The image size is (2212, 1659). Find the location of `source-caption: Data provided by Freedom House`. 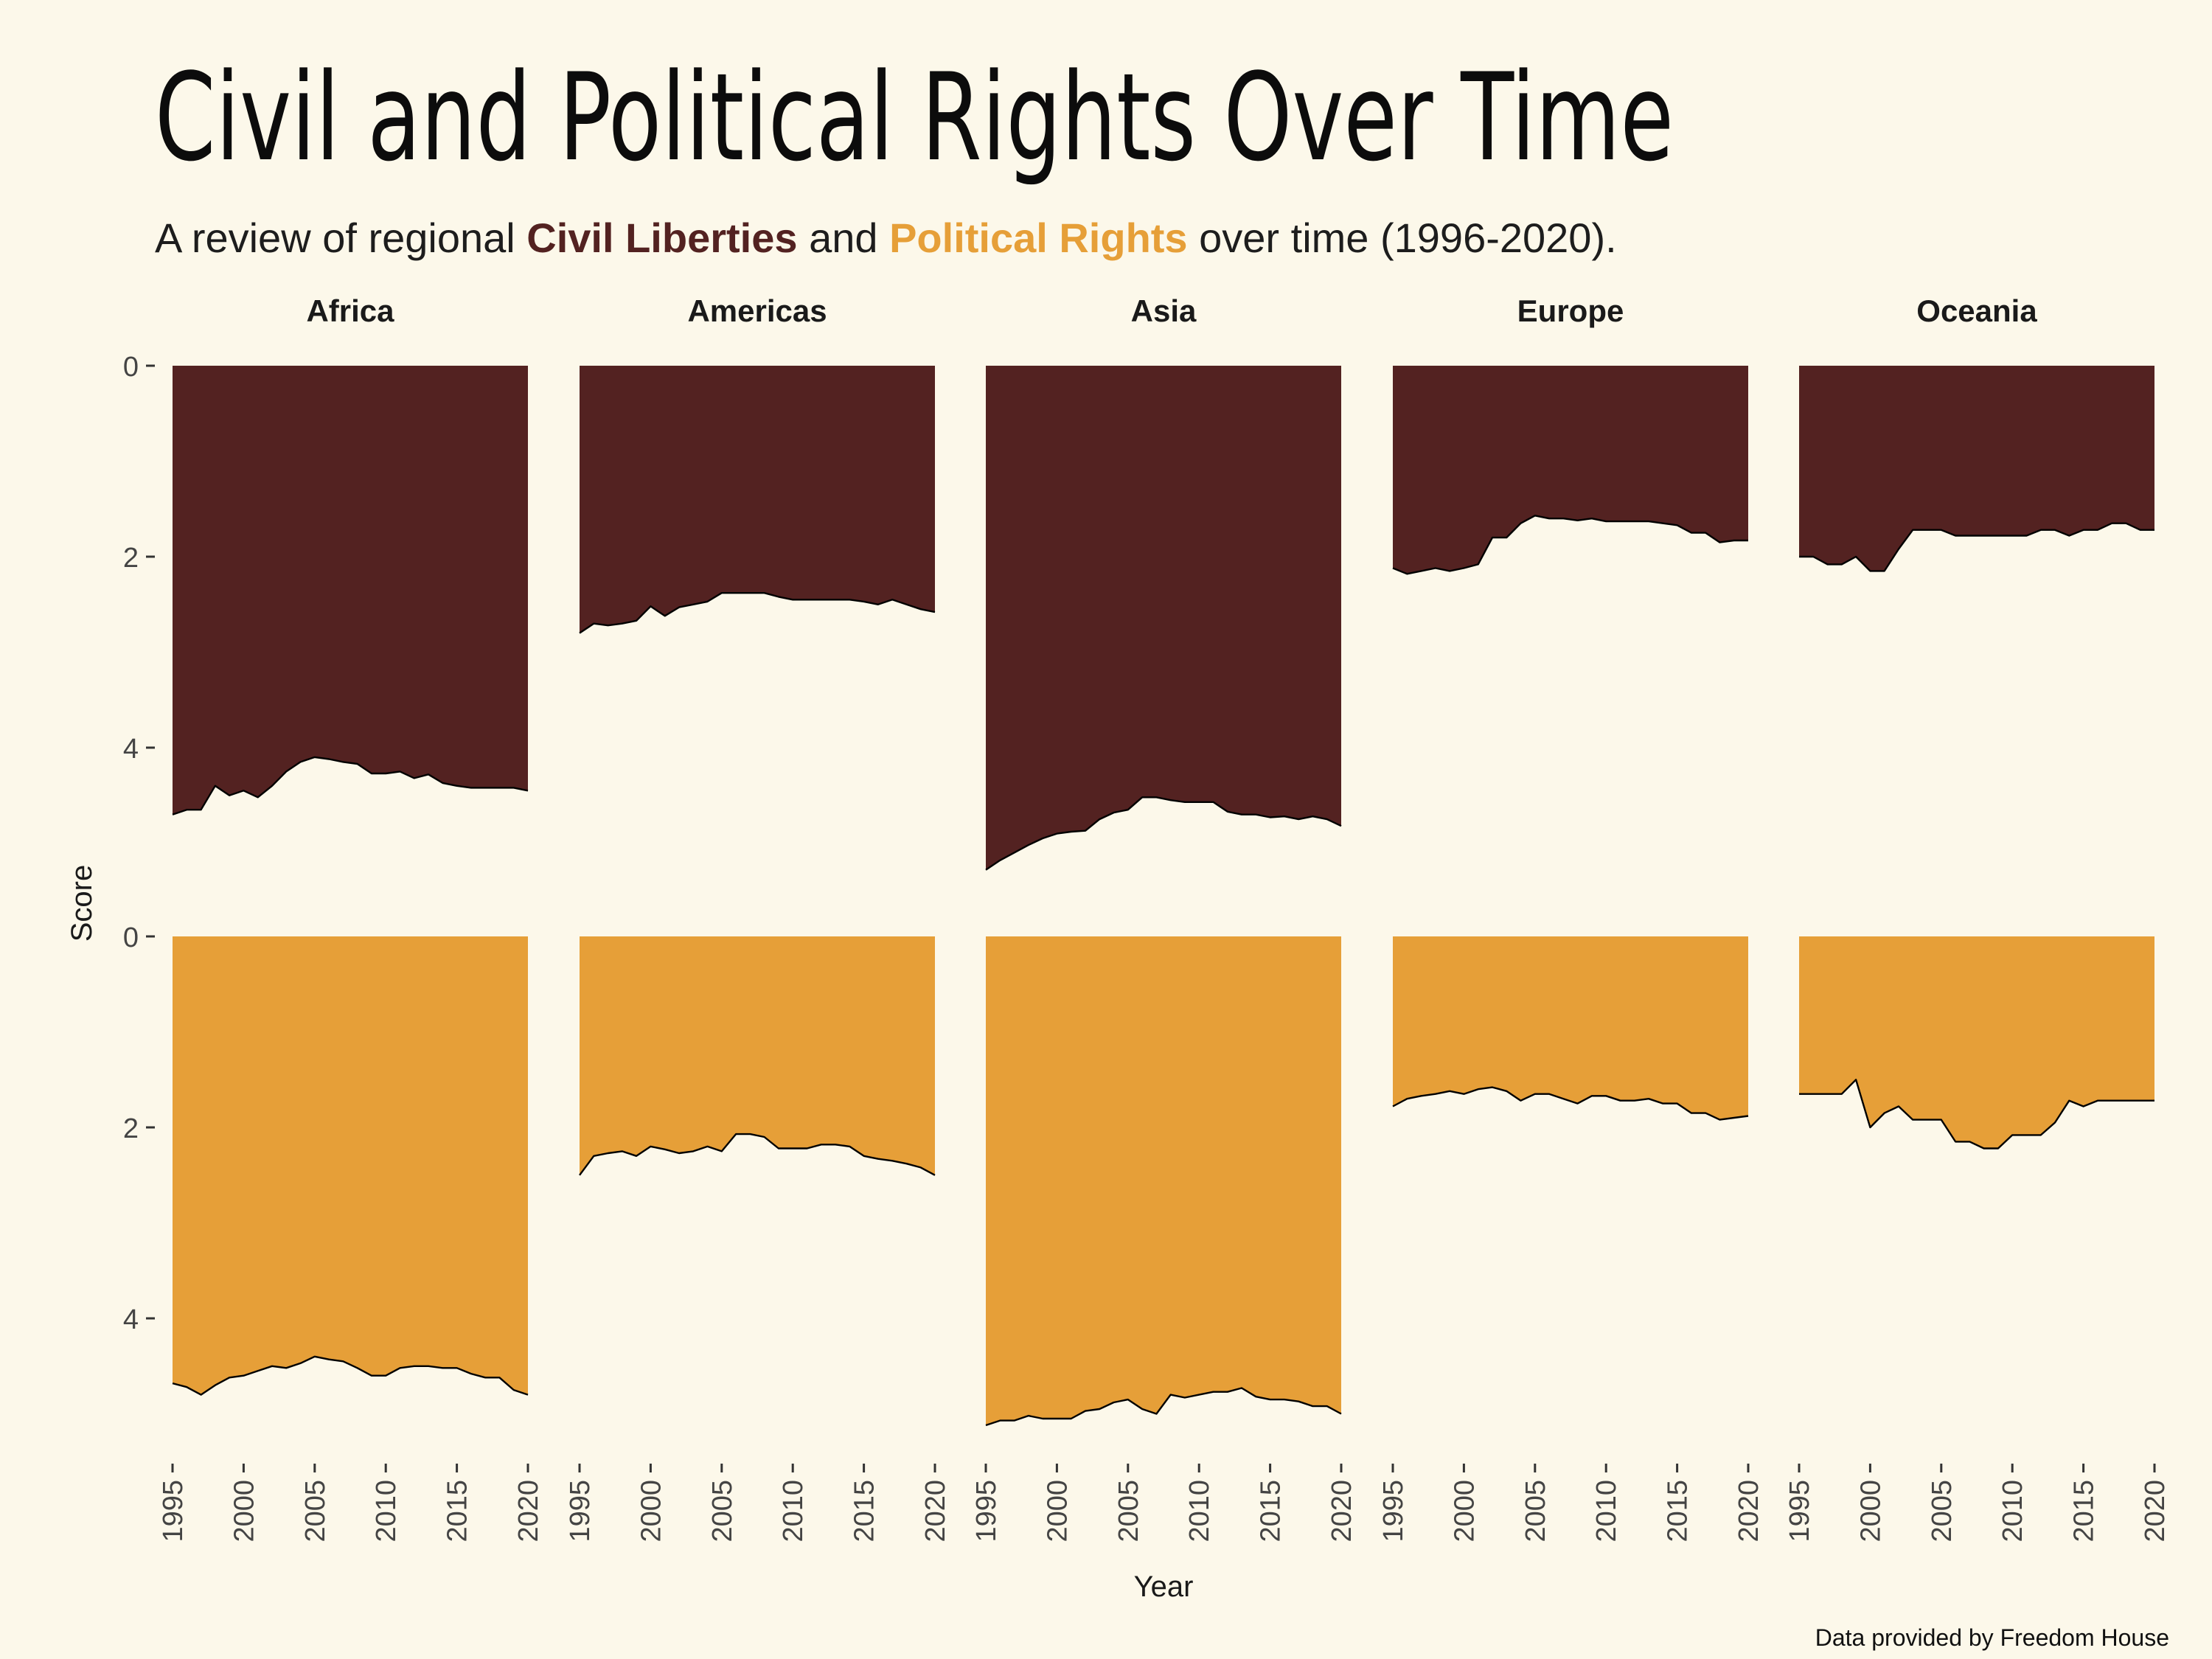

source-caption: Data provided by Freedom House is located at coordinates (1992, 1637).